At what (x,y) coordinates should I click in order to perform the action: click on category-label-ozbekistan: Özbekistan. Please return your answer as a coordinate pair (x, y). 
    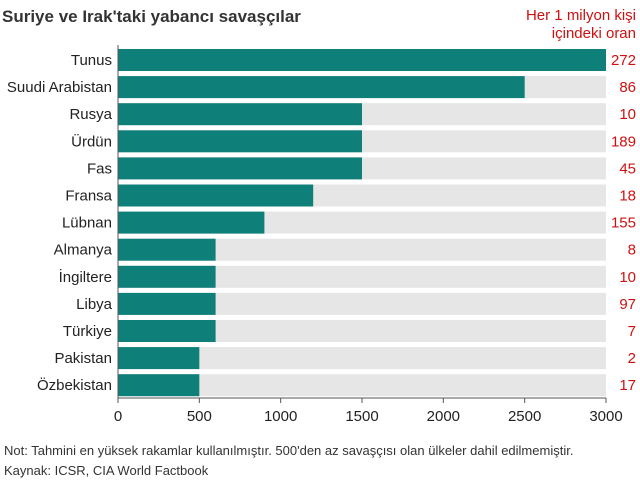
    Looking at the image, I should click on (74, 385).